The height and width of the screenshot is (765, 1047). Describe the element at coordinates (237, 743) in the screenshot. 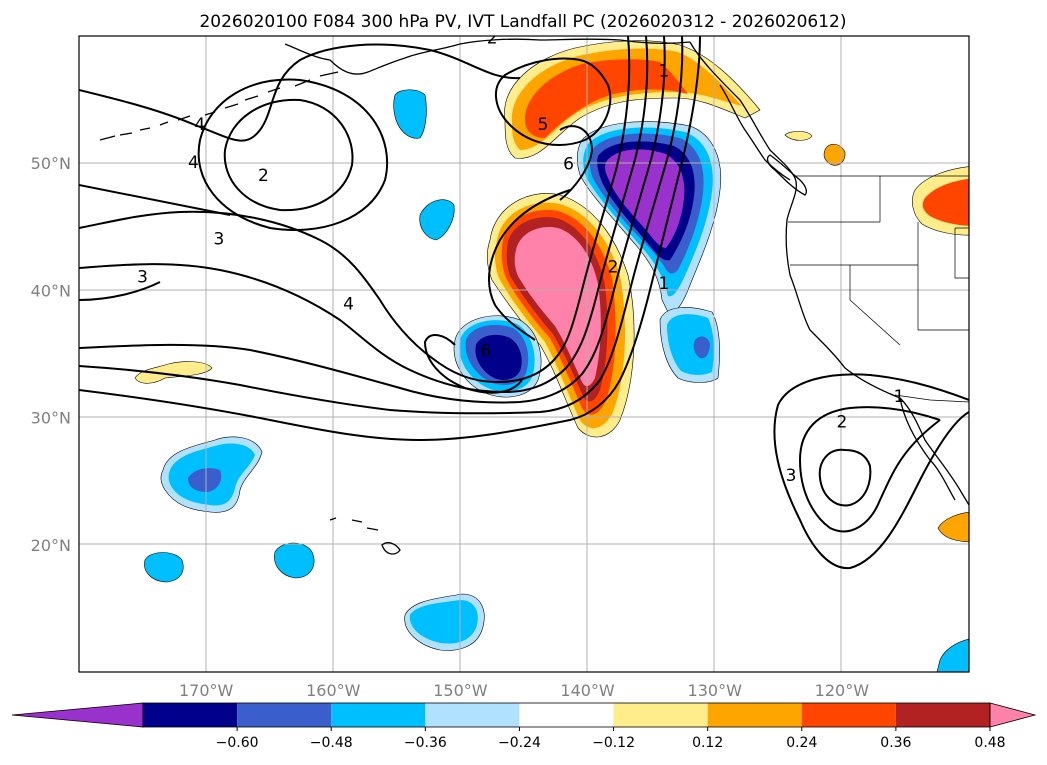

I see `colorbar-tick-label: −0.60` at that location.